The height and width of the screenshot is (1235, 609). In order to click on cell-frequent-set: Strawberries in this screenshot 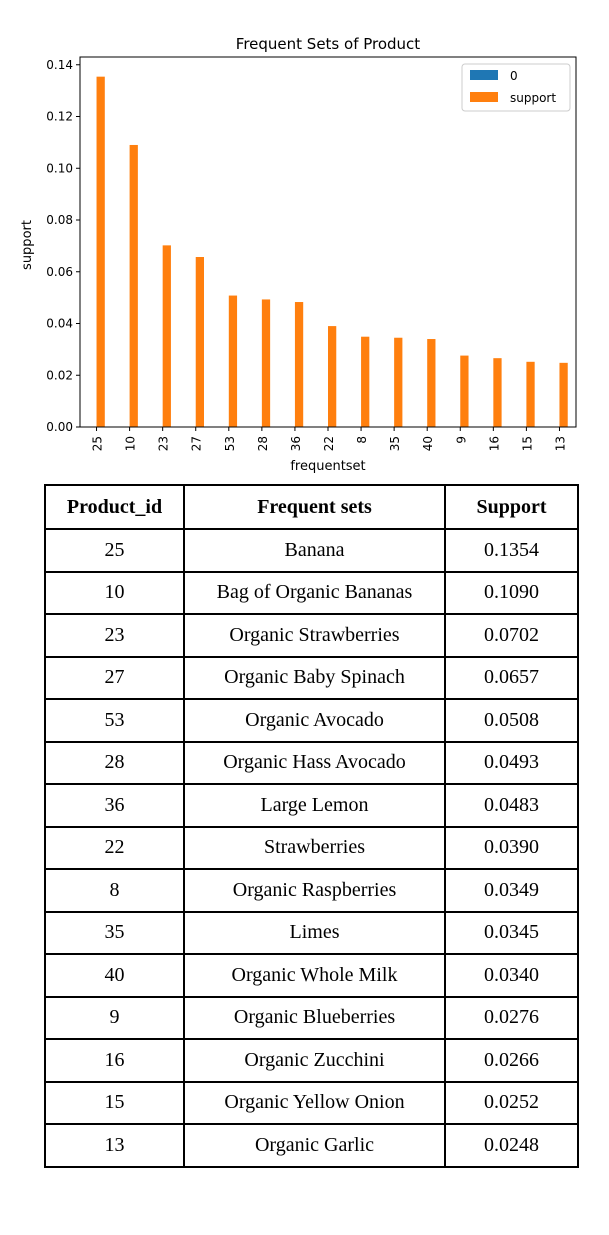, I will do `click(314, 847)`.